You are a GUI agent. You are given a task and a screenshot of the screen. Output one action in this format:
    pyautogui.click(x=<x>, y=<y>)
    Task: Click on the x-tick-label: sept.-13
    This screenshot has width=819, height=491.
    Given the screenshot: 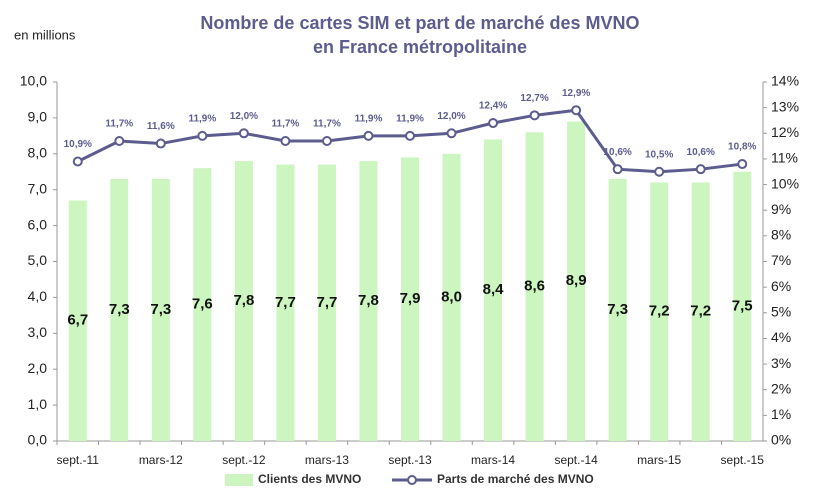 What is the action you would take?
    pyautogui.click(x=410, y=460)
    